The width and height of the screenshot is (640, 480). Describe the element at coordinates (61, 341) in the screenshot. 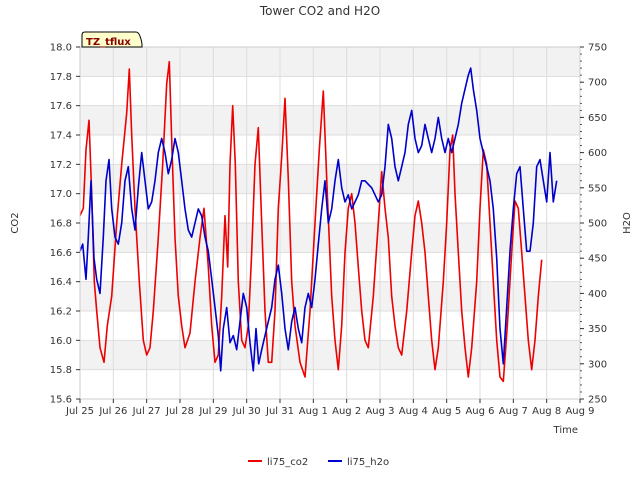

I see `y-tick-label-left: 16.0` at that location.